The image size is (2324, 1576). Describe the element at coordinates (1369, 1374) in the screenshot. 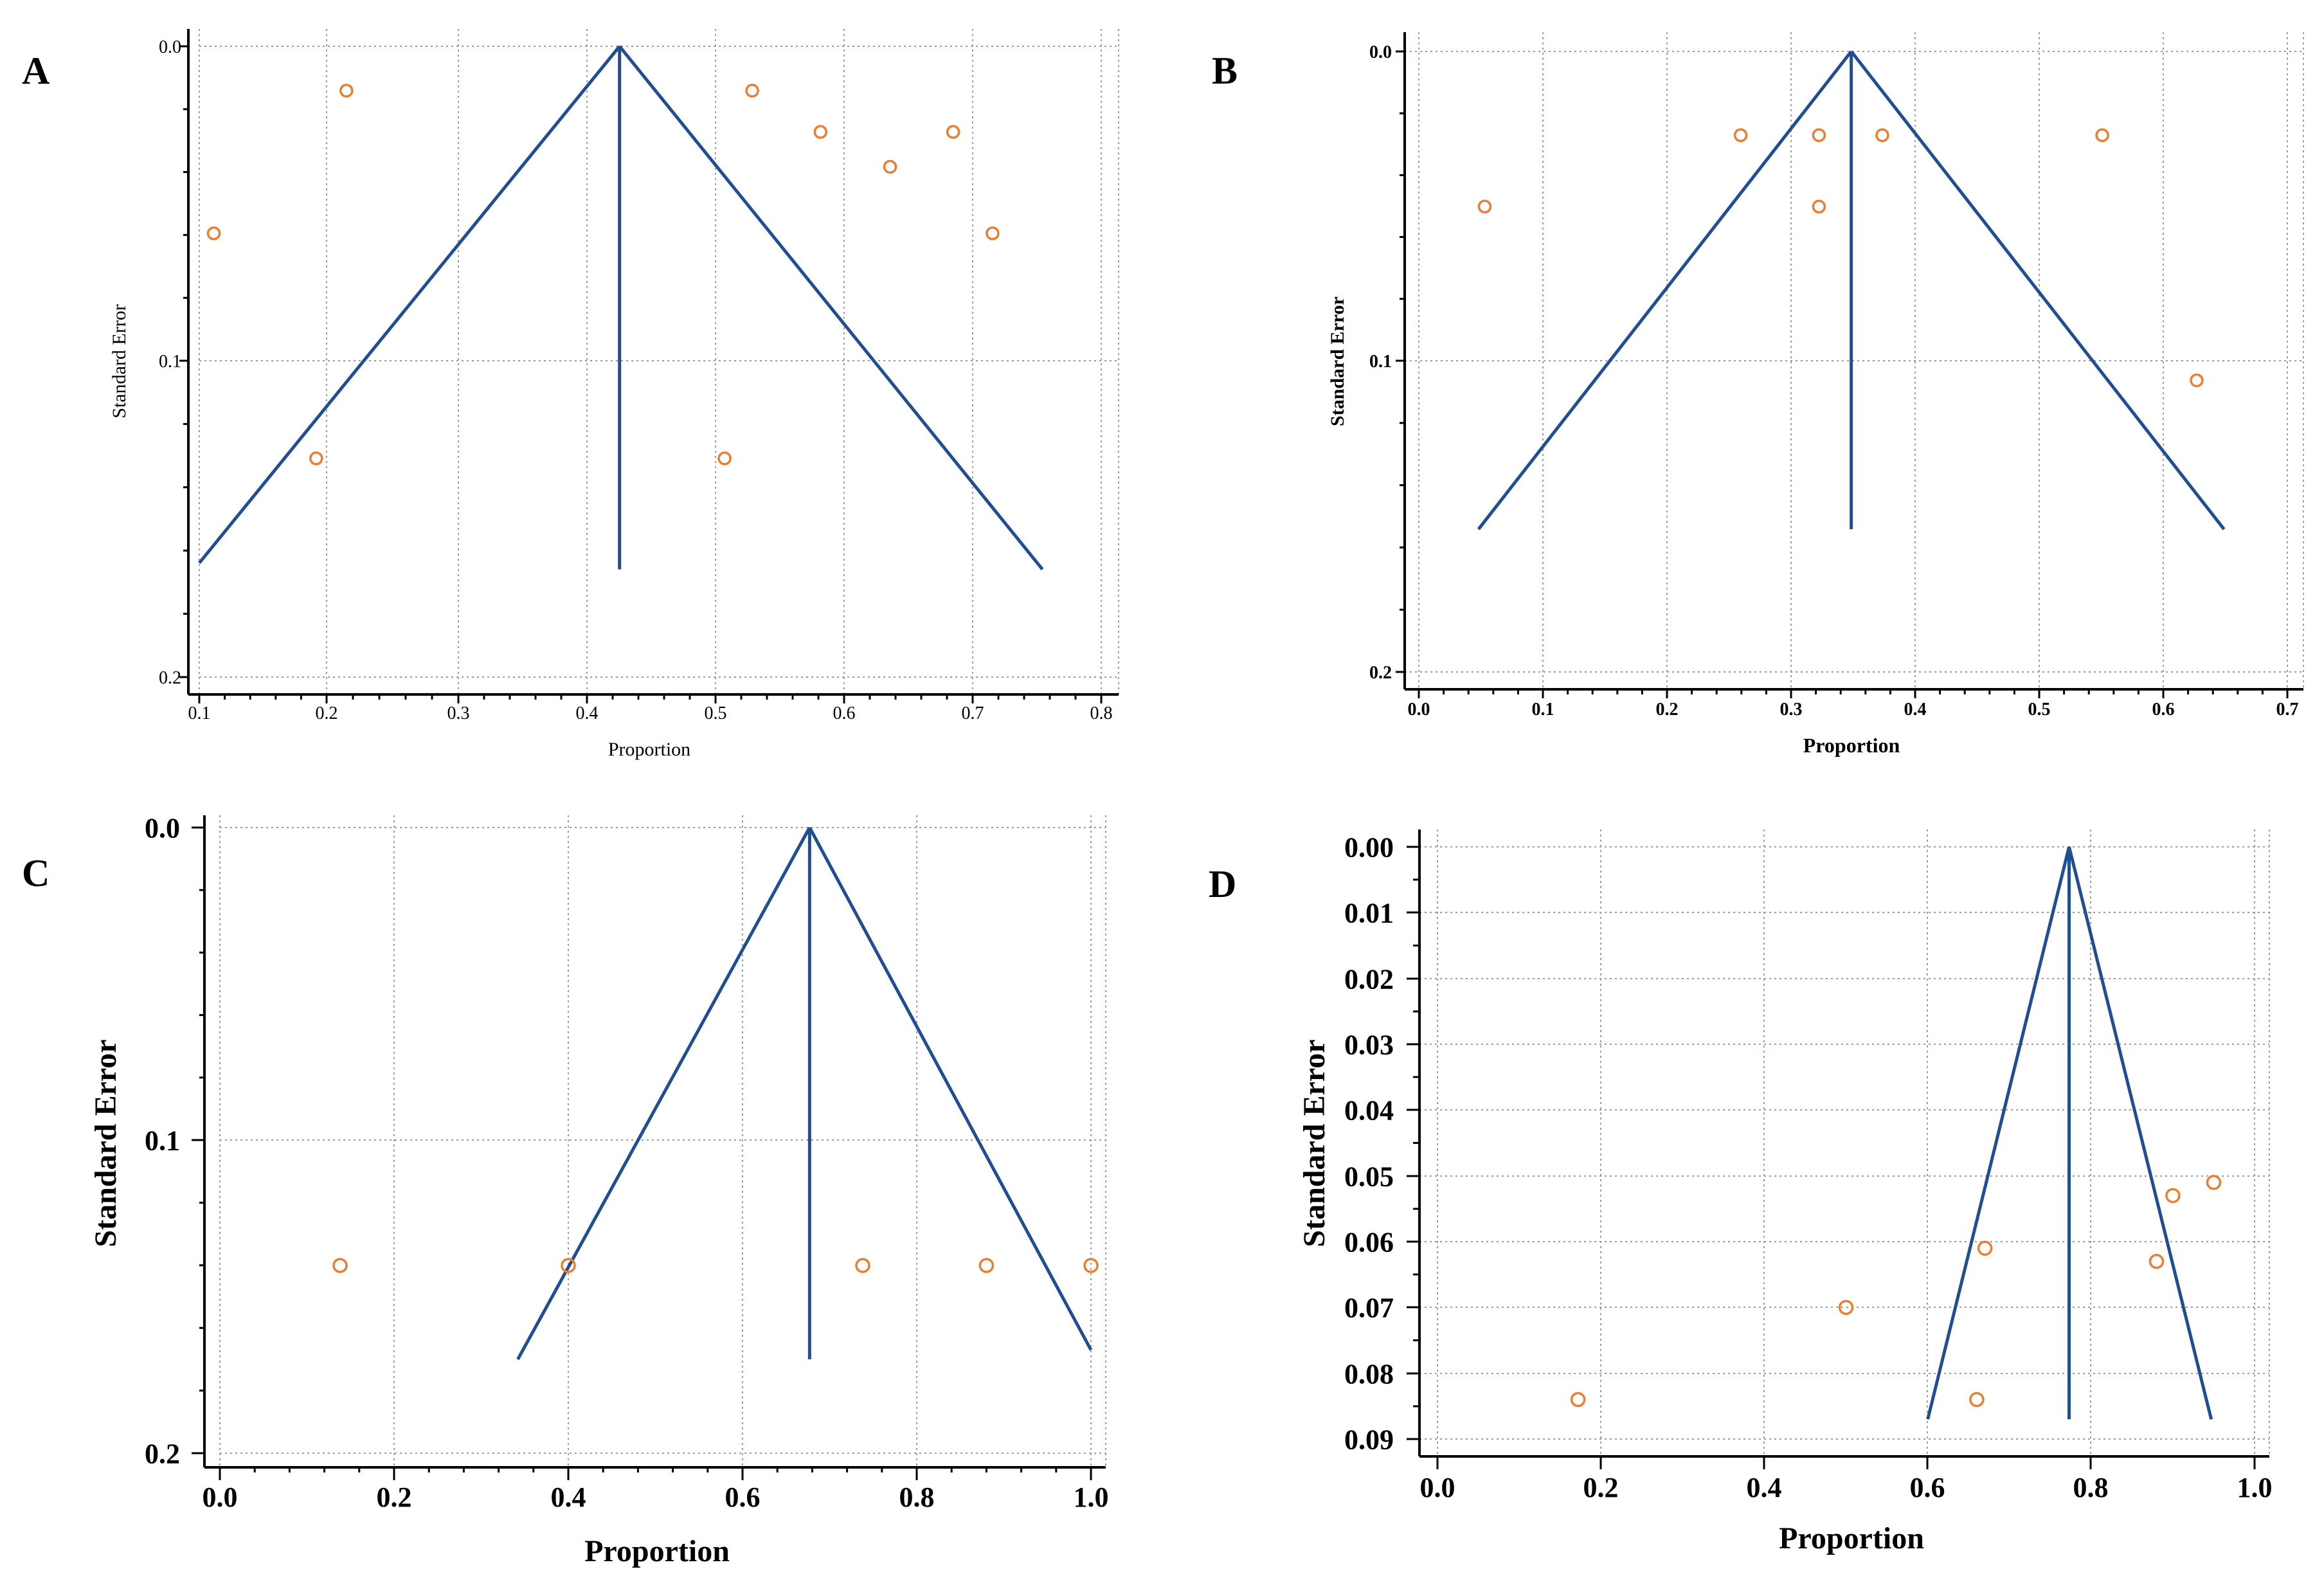

I see `y-tick-label: 0.08` at that location.